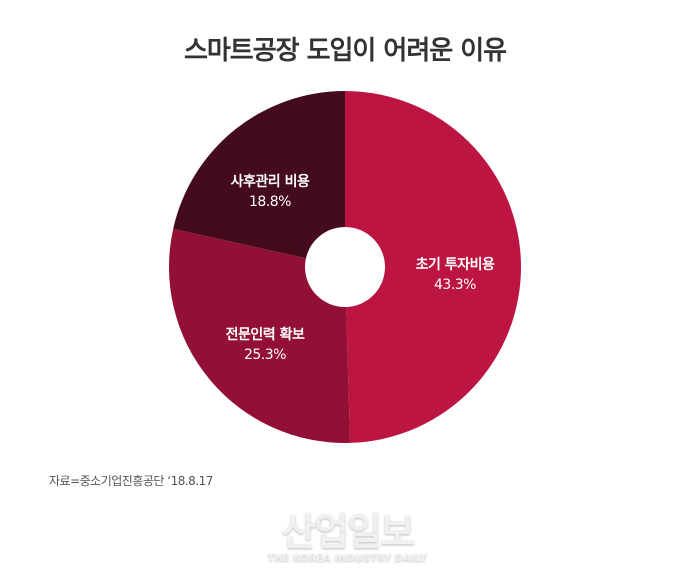 Image resolution: width=690 pixels, height=586 pixels. Describe the element at coordinates (270, 202) in the screenshot. I see `slice-value: 18.8%` at that location.